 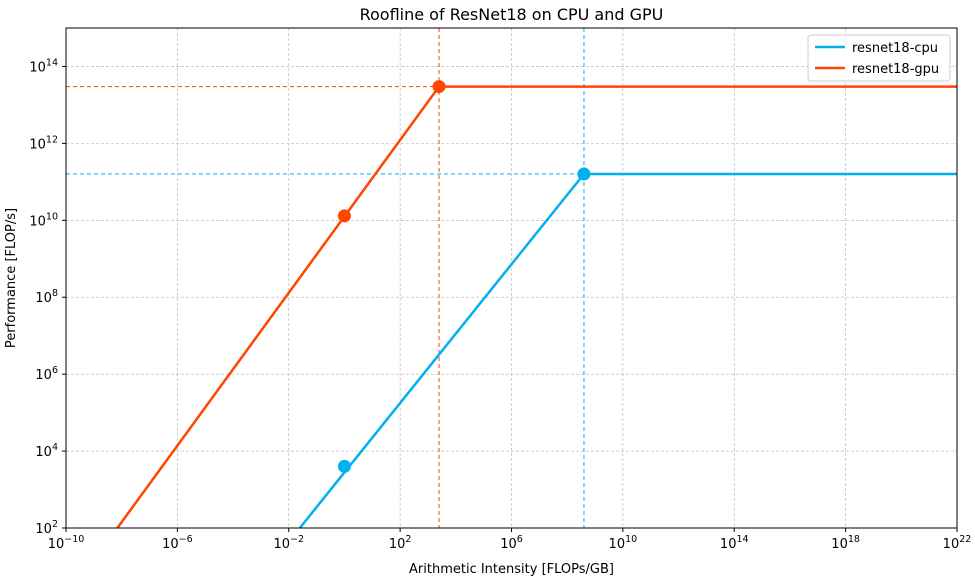 What do you see at coordinates (43, 66) in the screenshot?
I see `y-tick-label: 10¹⁴` at bounding box center [43, 66].